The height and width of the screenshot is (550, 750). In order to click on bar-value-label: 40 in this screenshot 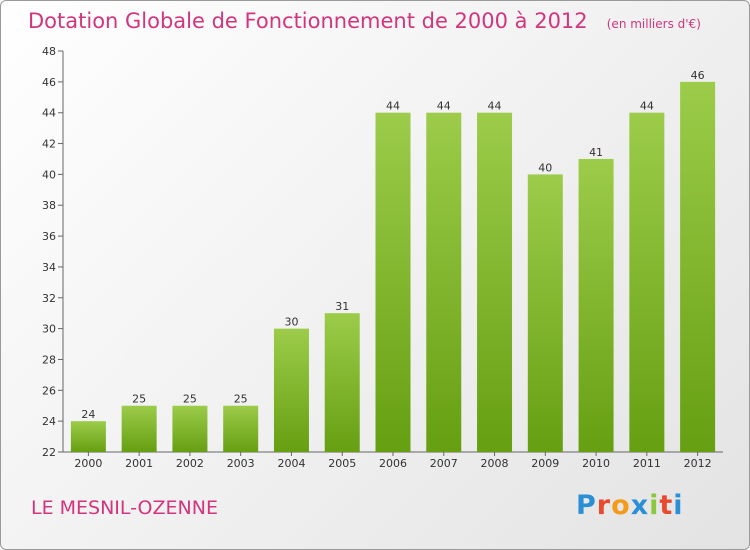, I will do `click(545, 167)`.